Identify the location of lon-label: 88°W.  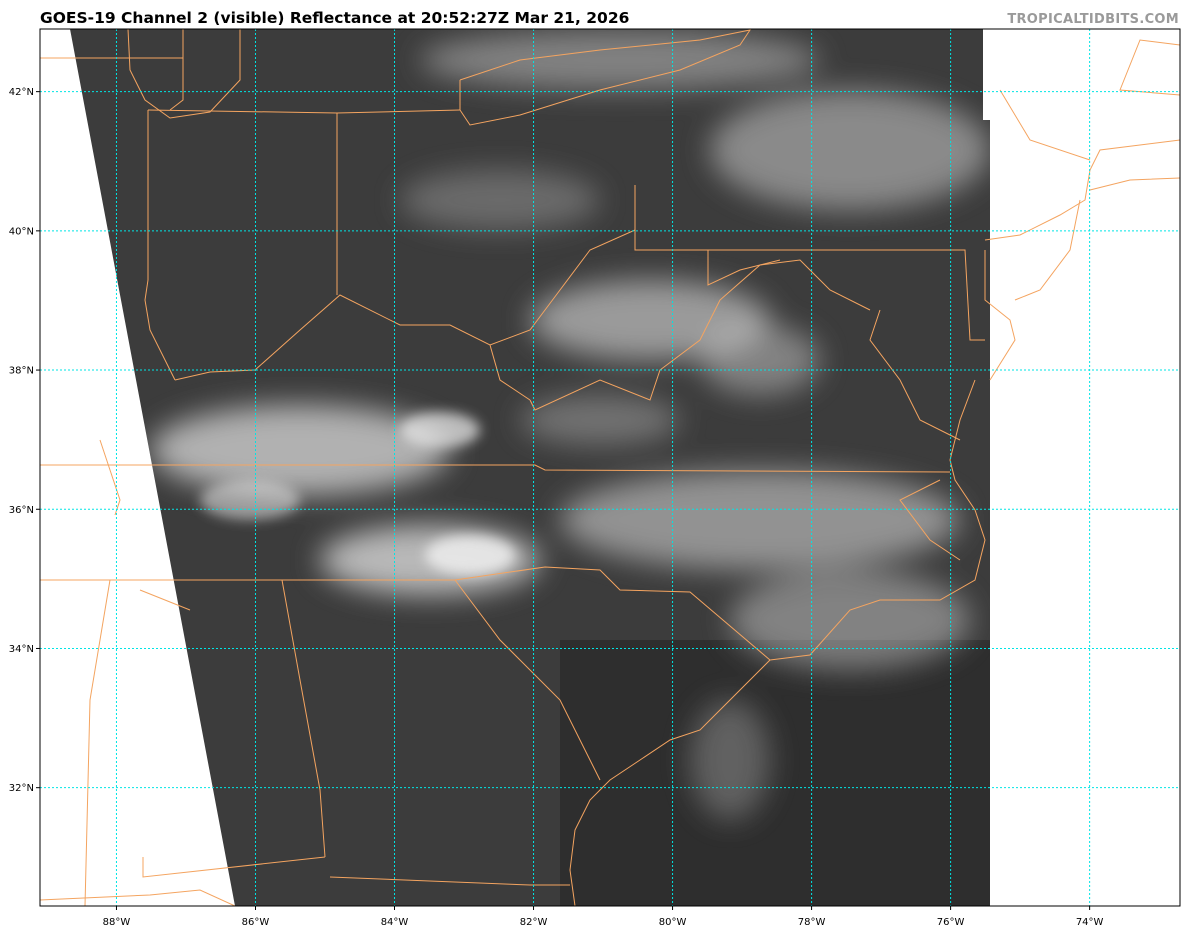
(117, 922).